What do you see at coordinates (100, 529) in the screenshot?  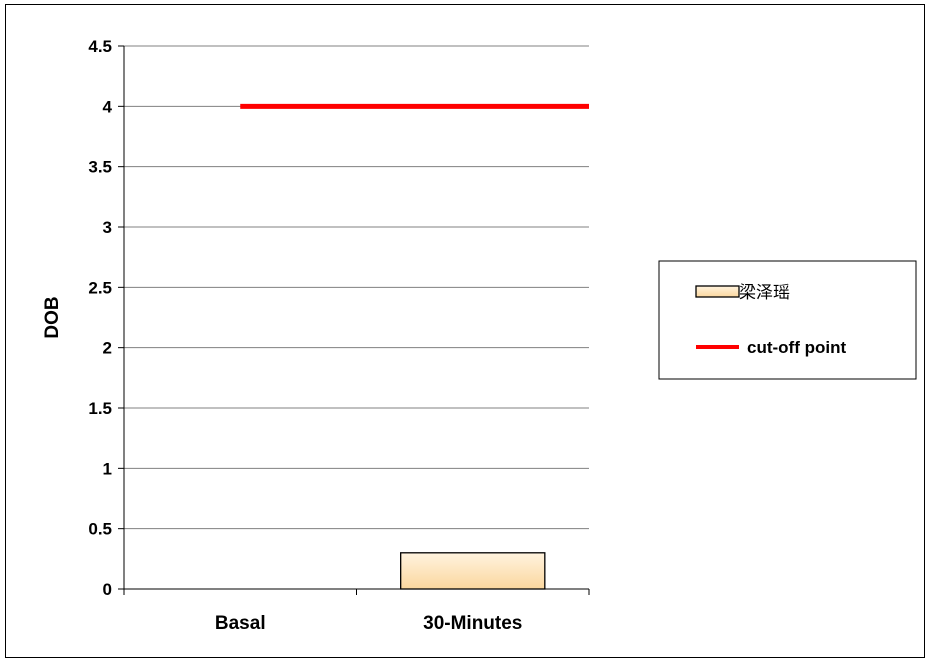 I see `y-tick-label: 0.5` at bounding box center [100, 529].